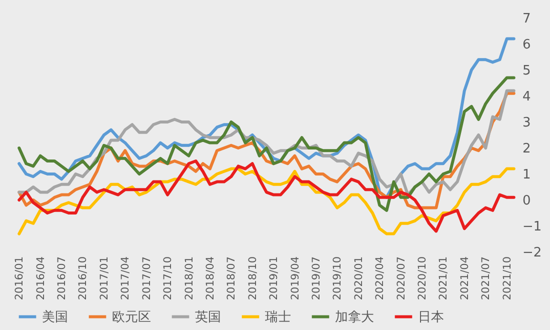 Image resolution: width=550 pixels, height=330 pixels. I want to click on x-tick-label: 2017/10, so click(168, 278).